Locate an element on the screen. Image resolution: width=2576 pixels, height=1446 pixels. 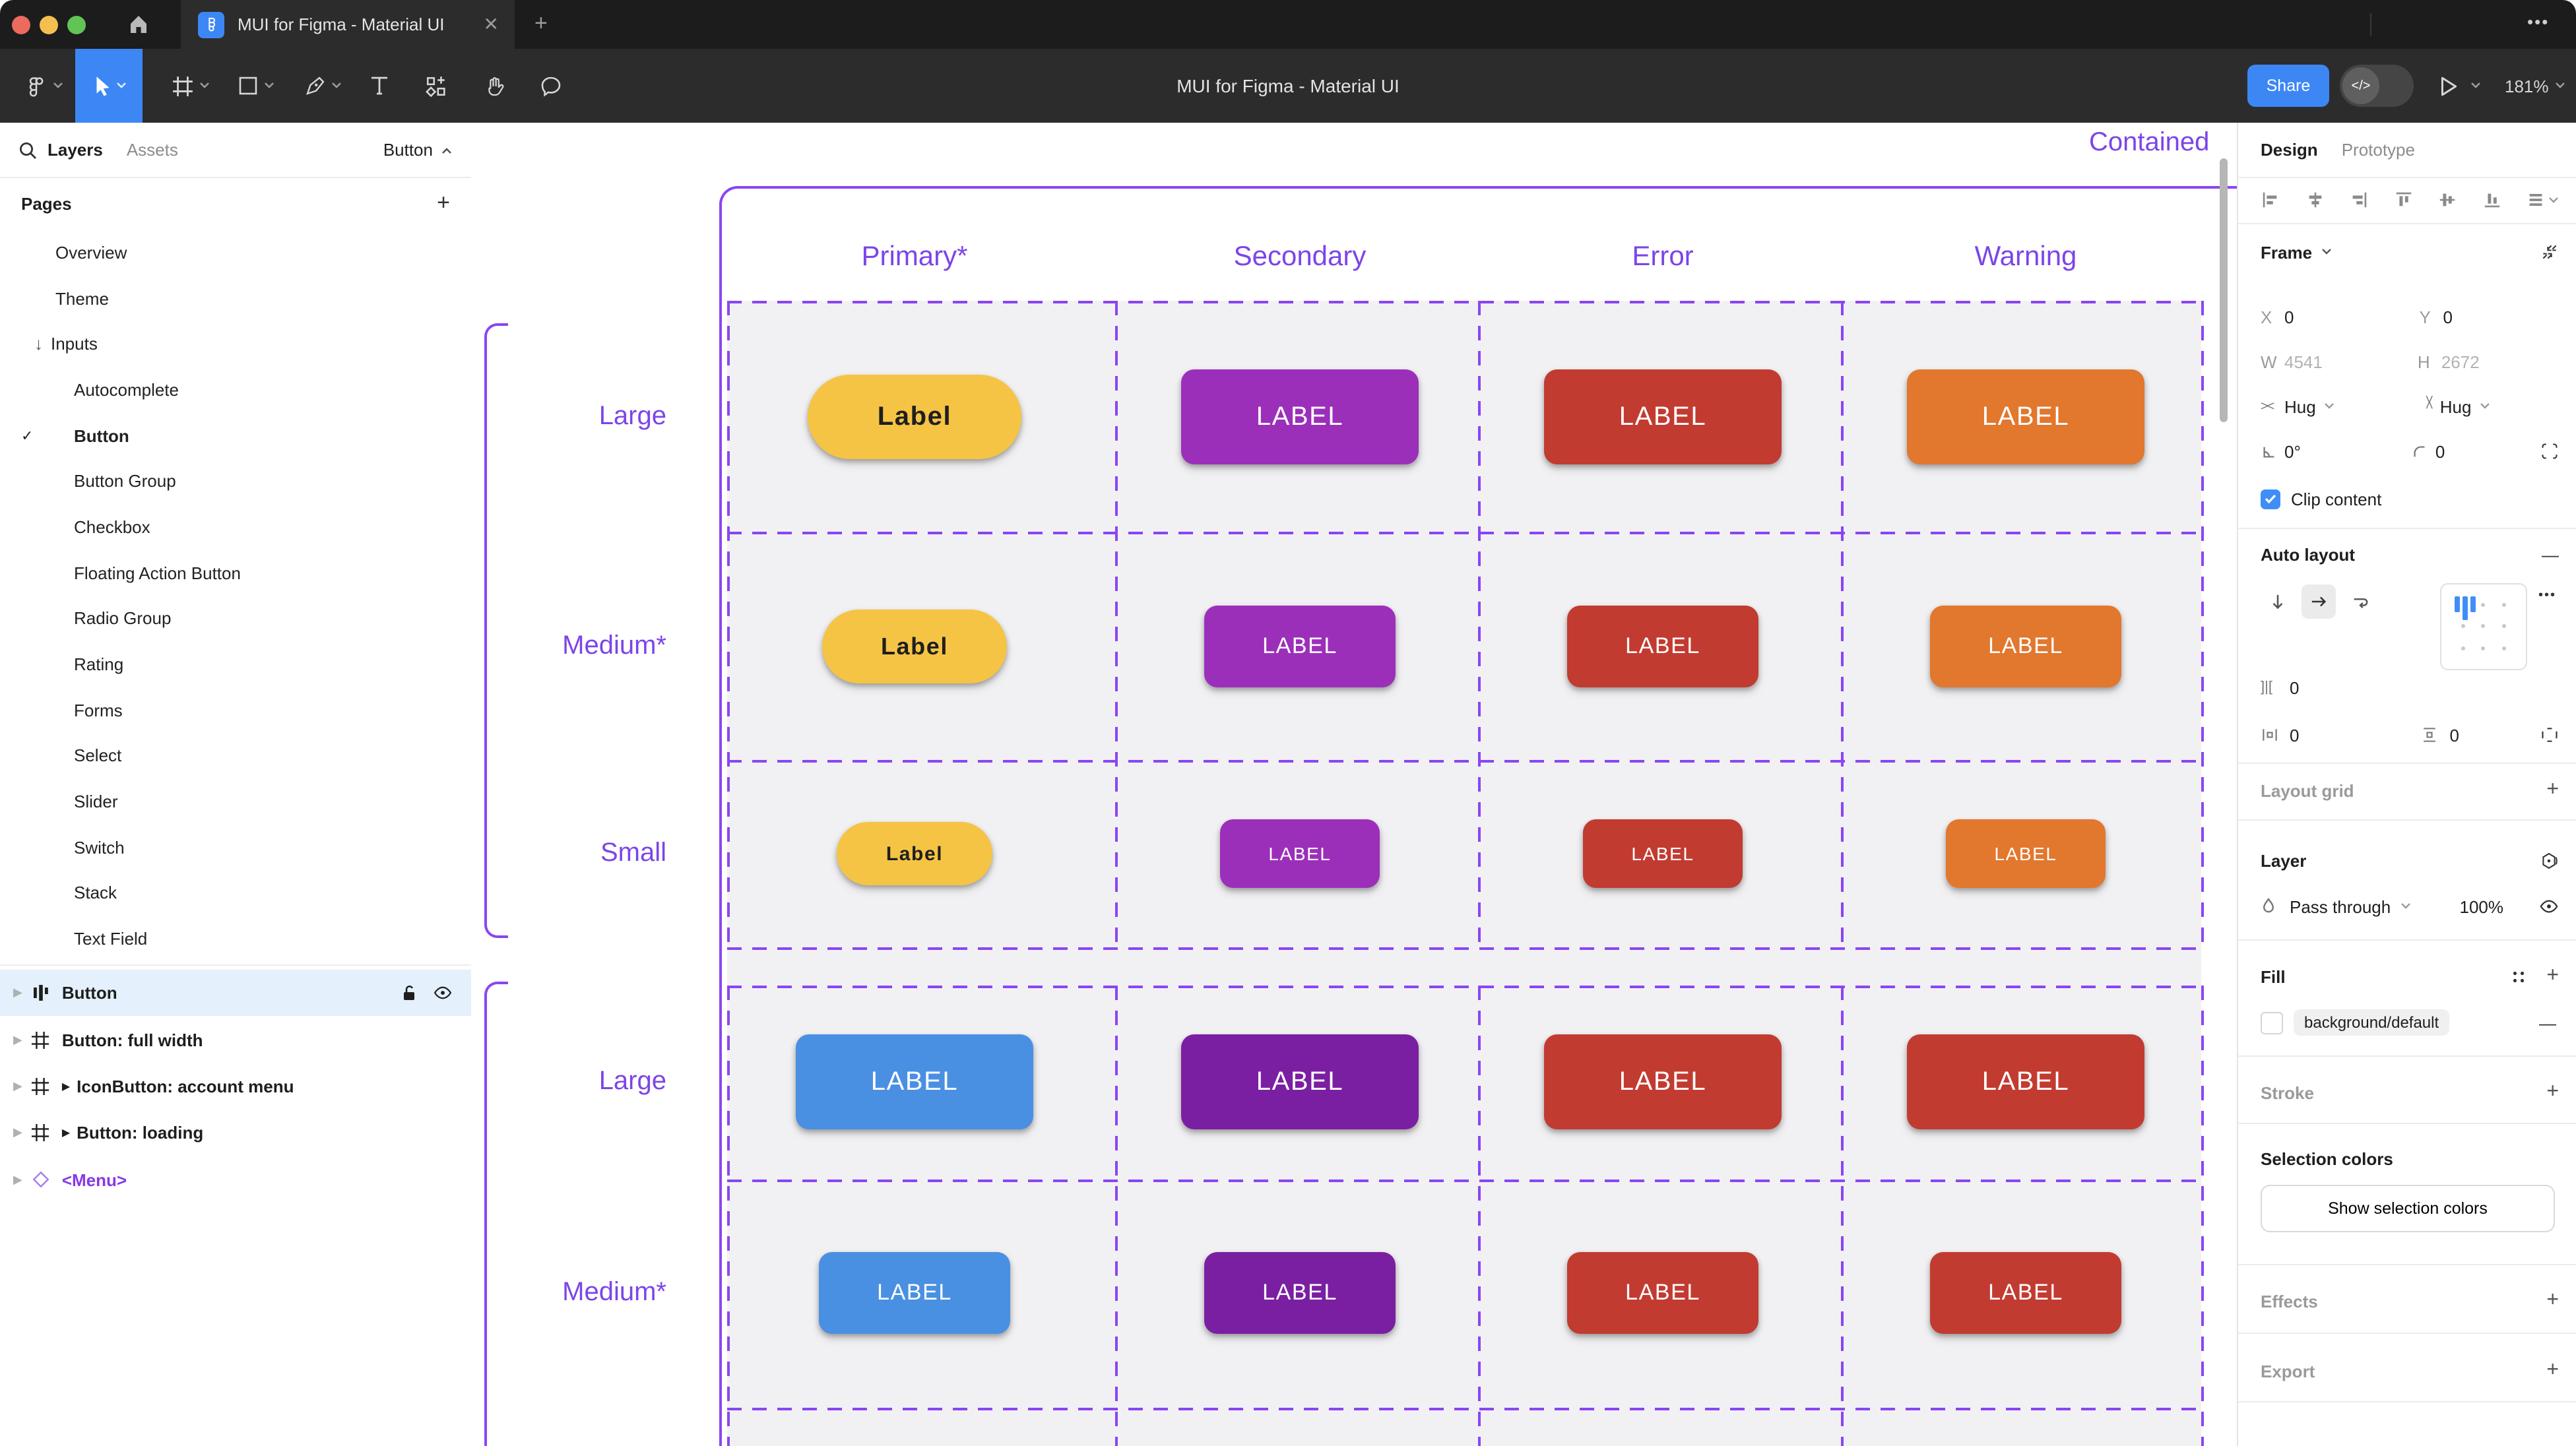
blend-mode-icon is located at coordinates (2549, 860).